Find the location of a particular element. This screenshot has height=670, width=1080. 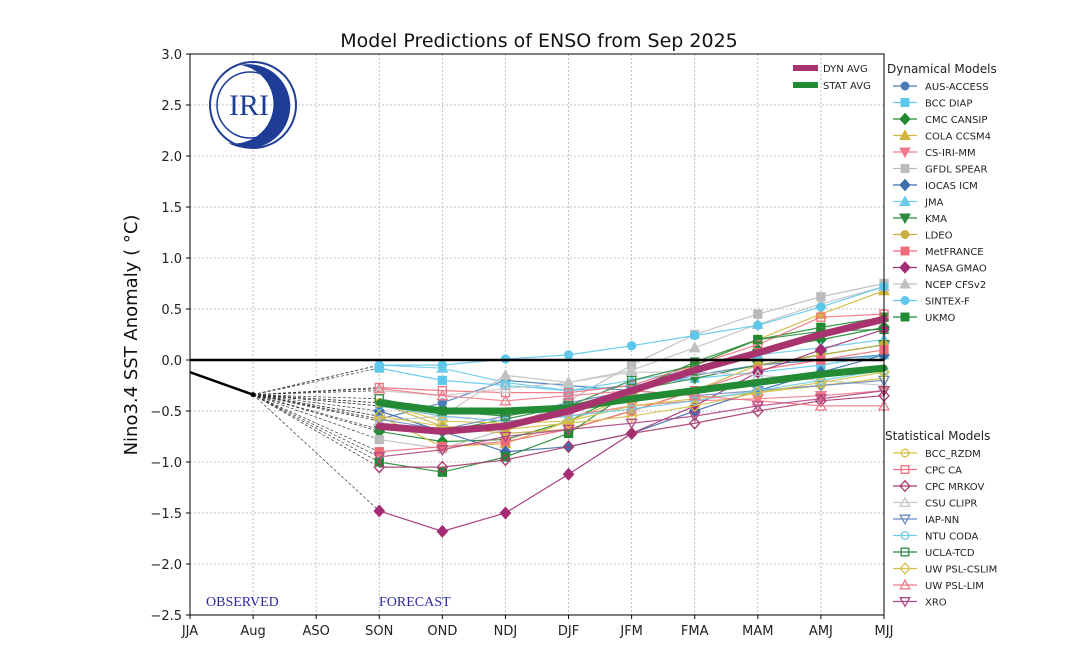

legend-item: JMA is located at coordinates (918, 202).